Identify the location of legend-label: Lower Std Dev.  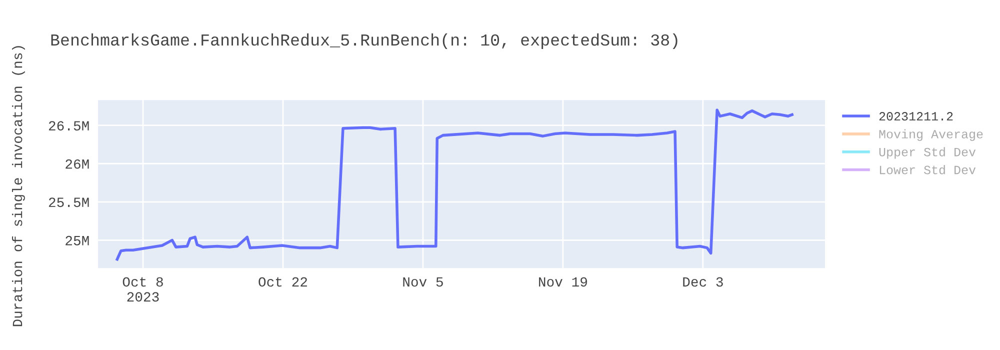
(928, 169).